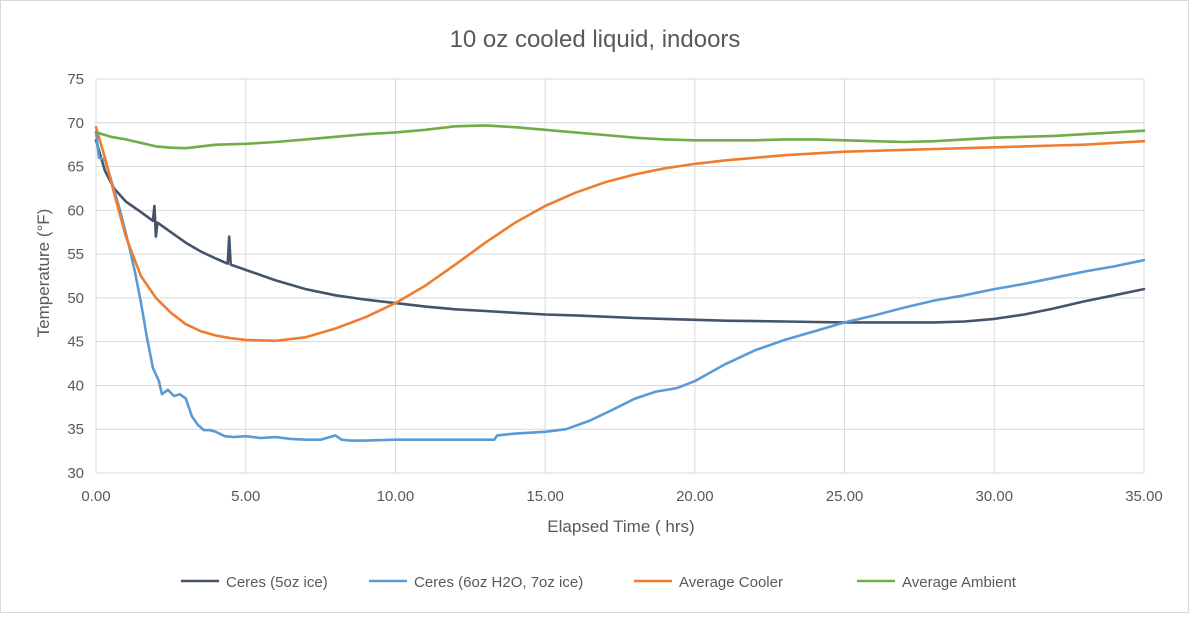  I want to click on x-tick-label: 25.00, so click(845, 496).